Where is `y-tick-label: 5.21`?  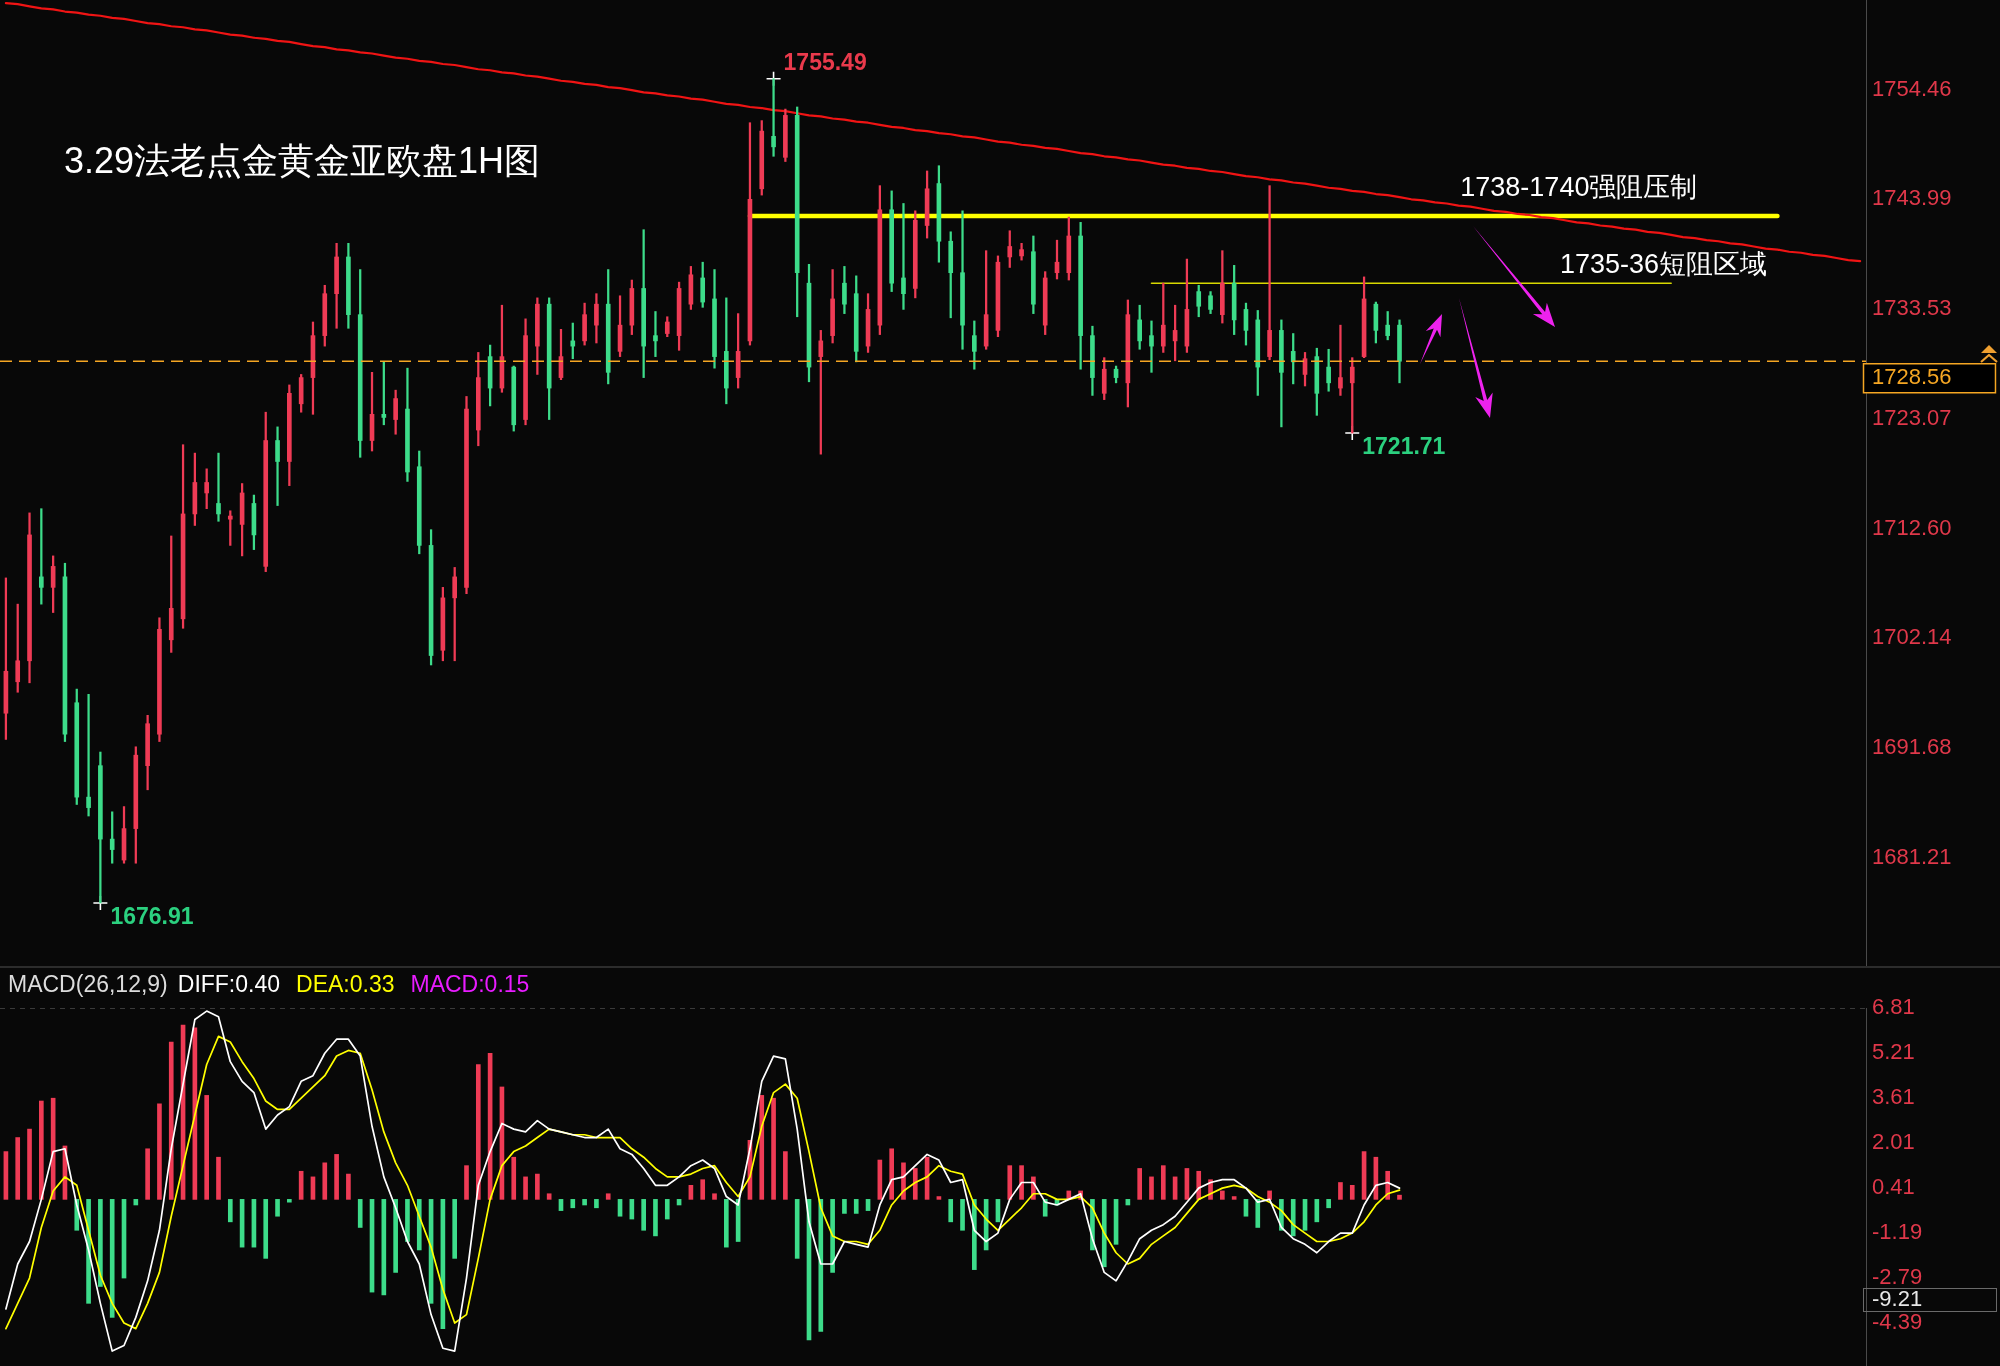 y-tick-label: 5.21 is located at coordinates (1893, 1052).